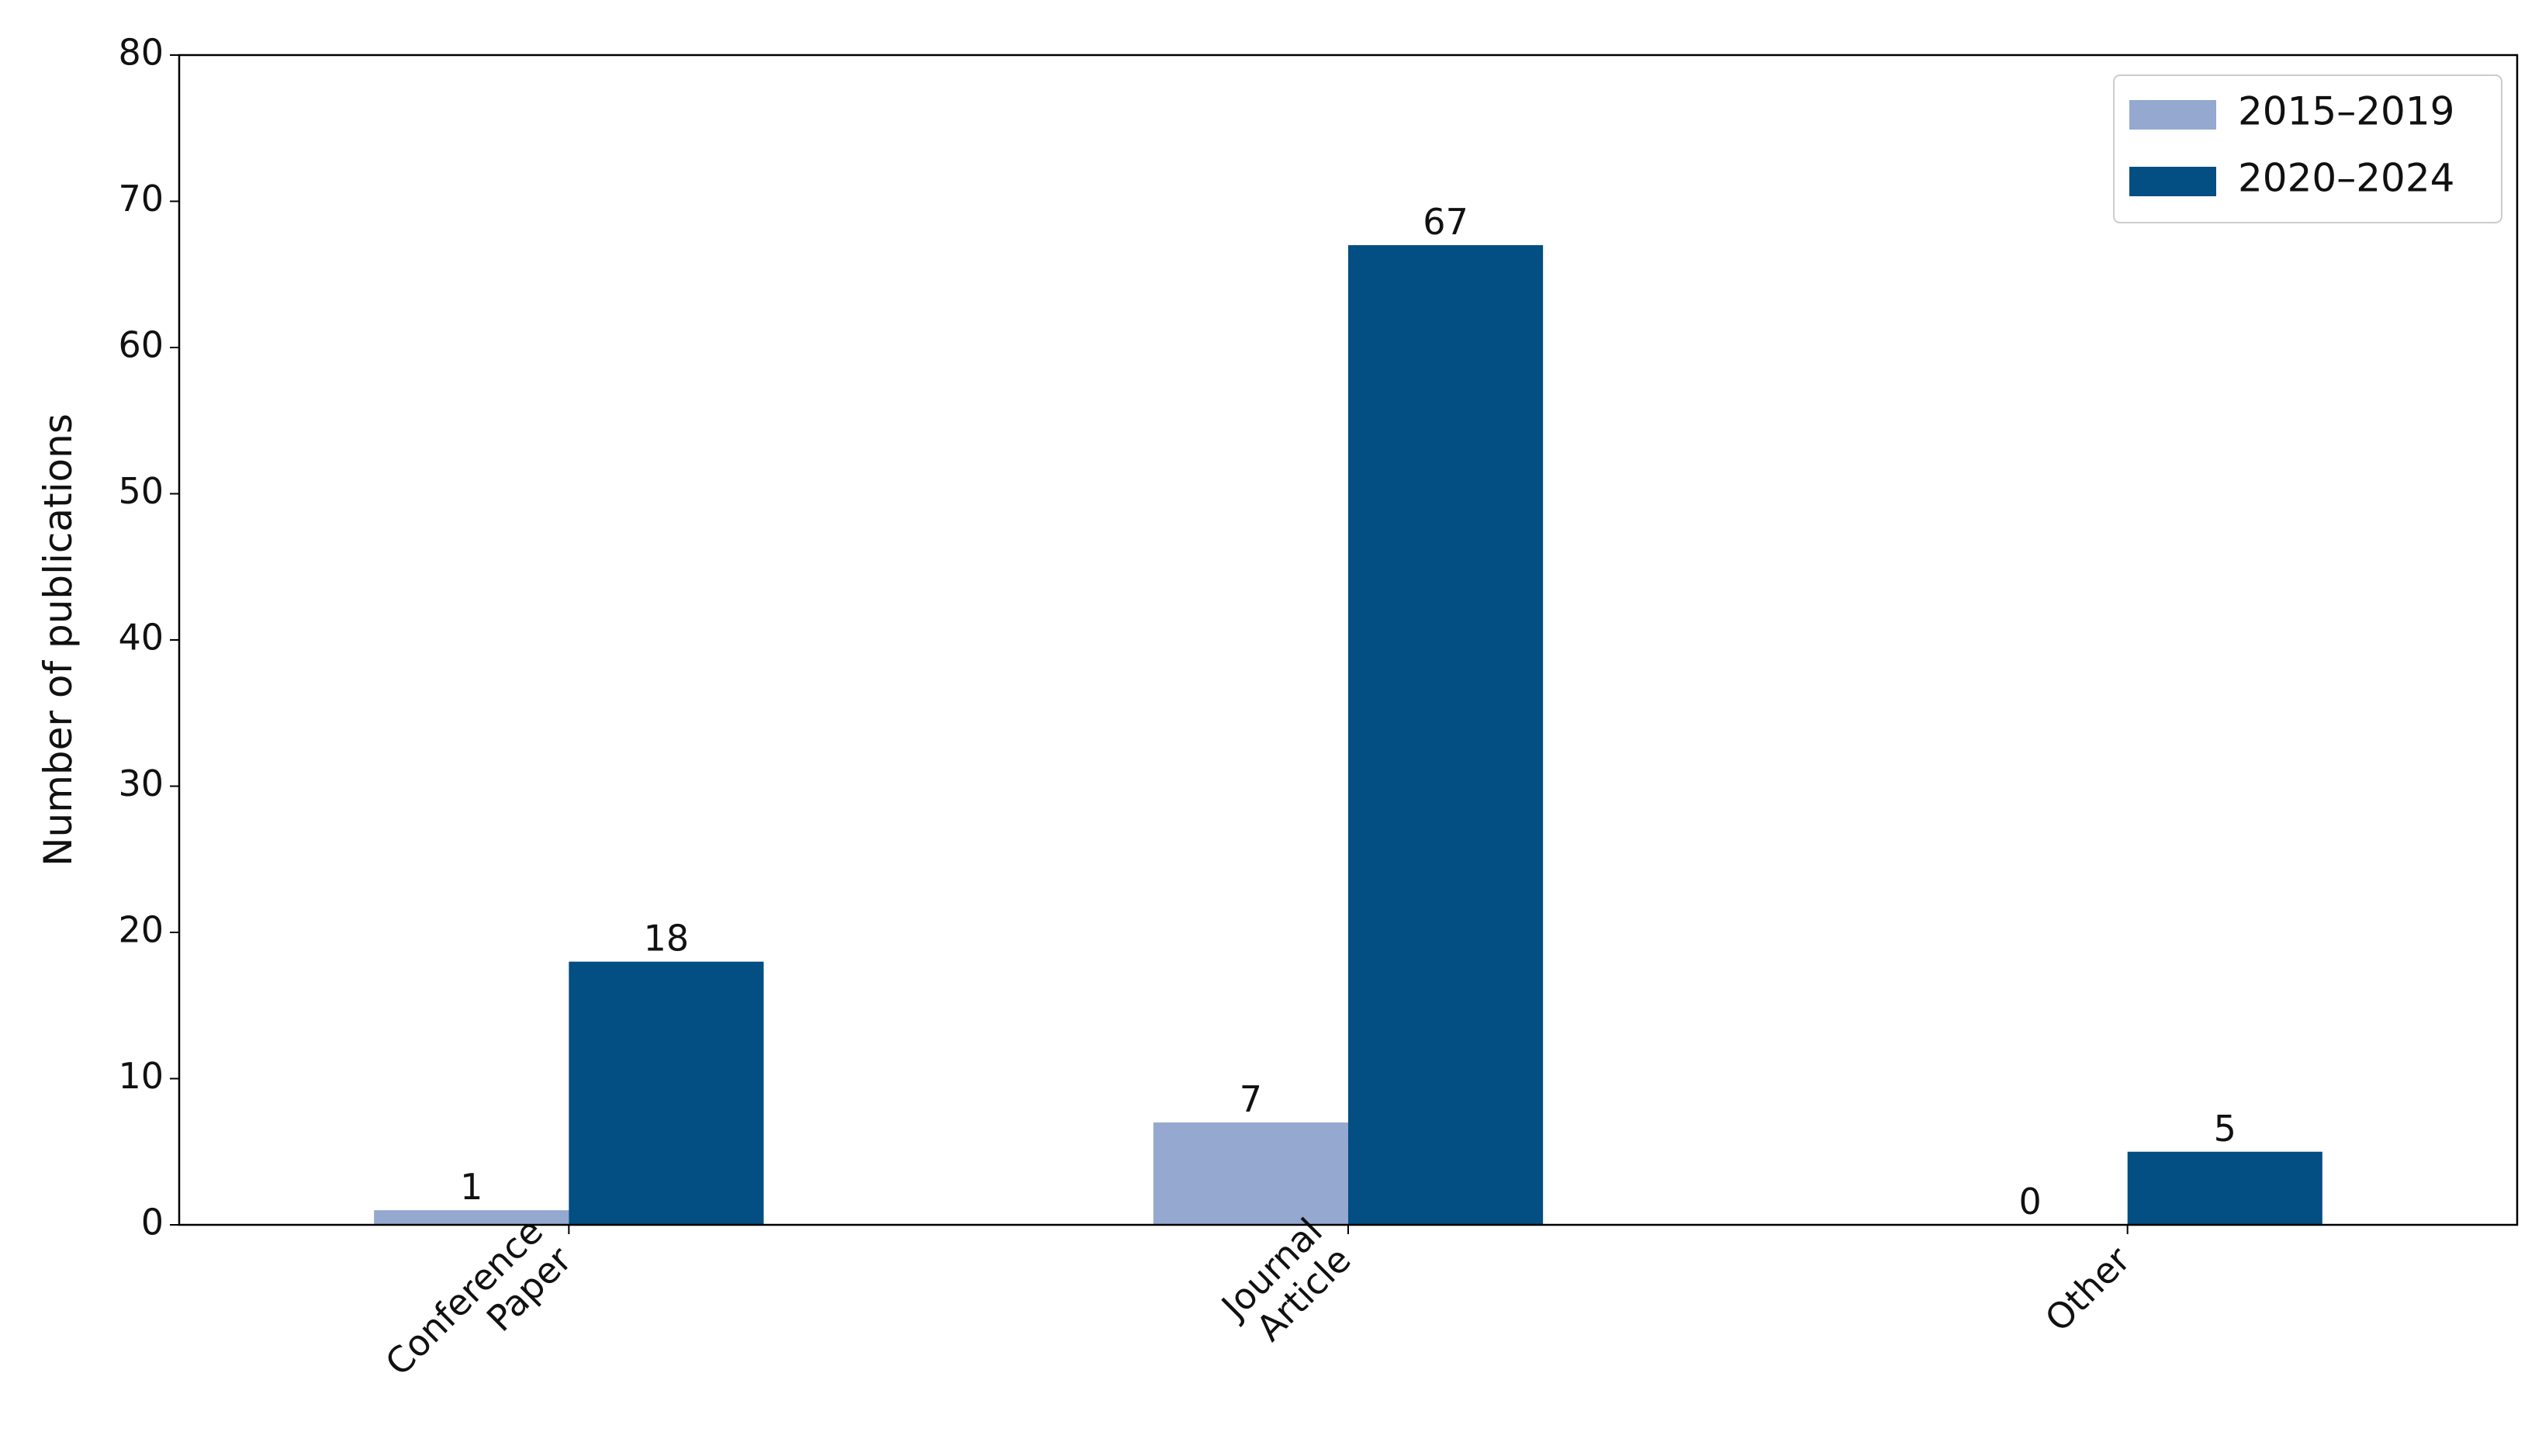  What do you see at coordinates (58, 639) in the screenshot?
I see `y-axis-label: Number of publications` at bounding box center [58, 639].